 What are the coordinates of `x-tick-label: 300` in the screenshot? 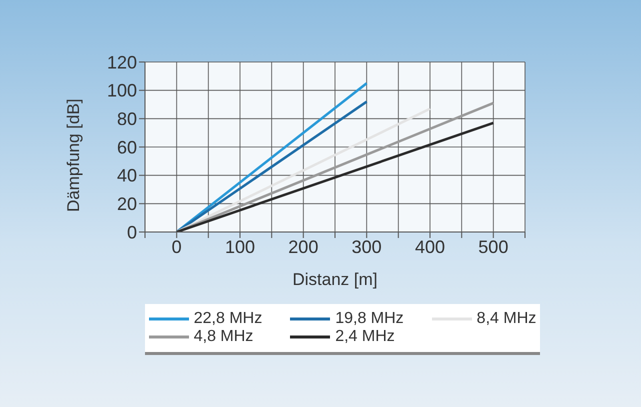 It's located at (367, 246).